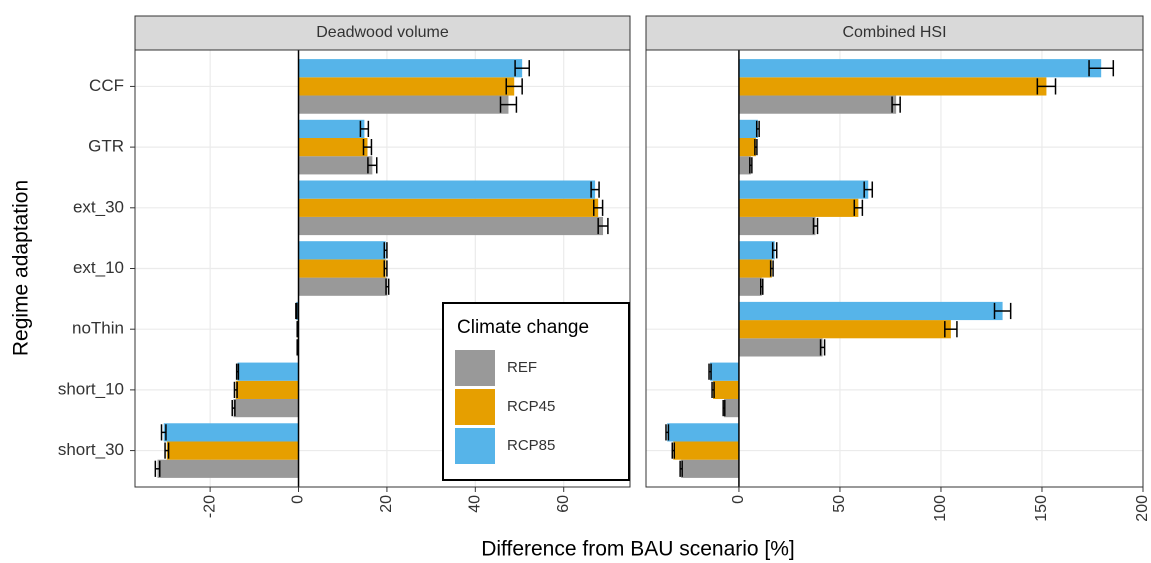 The width and height of the screenshot is (1151, 563). What do you see at coordinates (106, 146) in the screenshot?
I see `y-tick-label: GTR` at bounding box center [106, 146].